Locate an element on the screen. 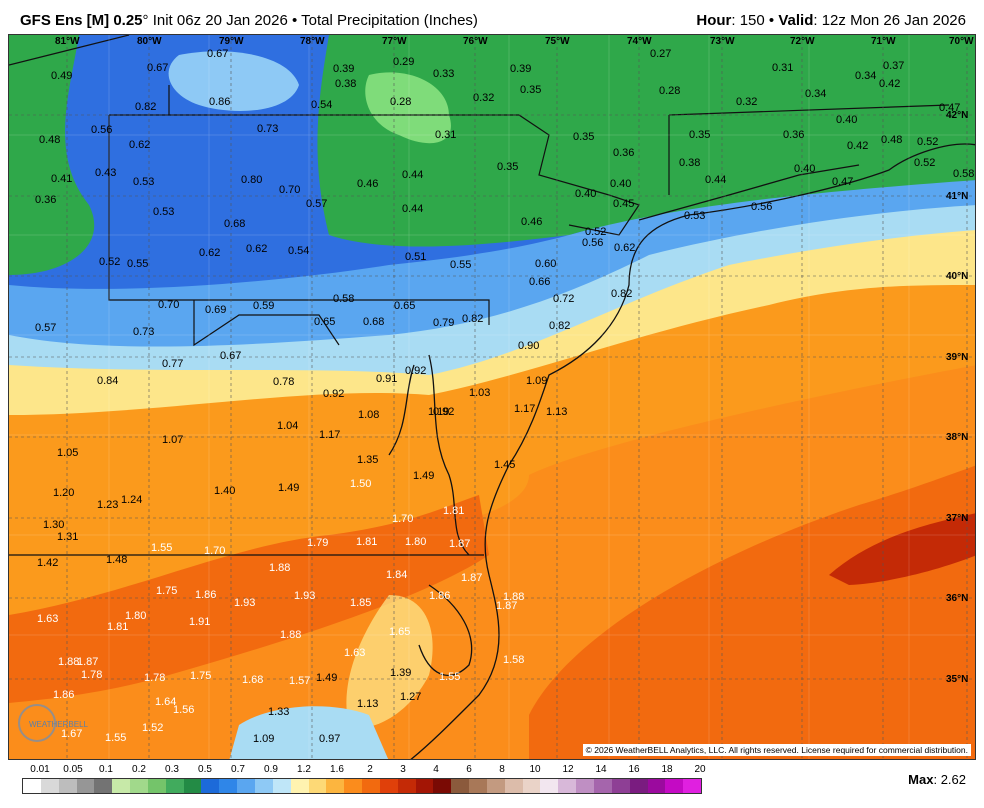 This screenshot has width=984, height=808. precip-value: 1.05 is located at coordinates (67, 453).